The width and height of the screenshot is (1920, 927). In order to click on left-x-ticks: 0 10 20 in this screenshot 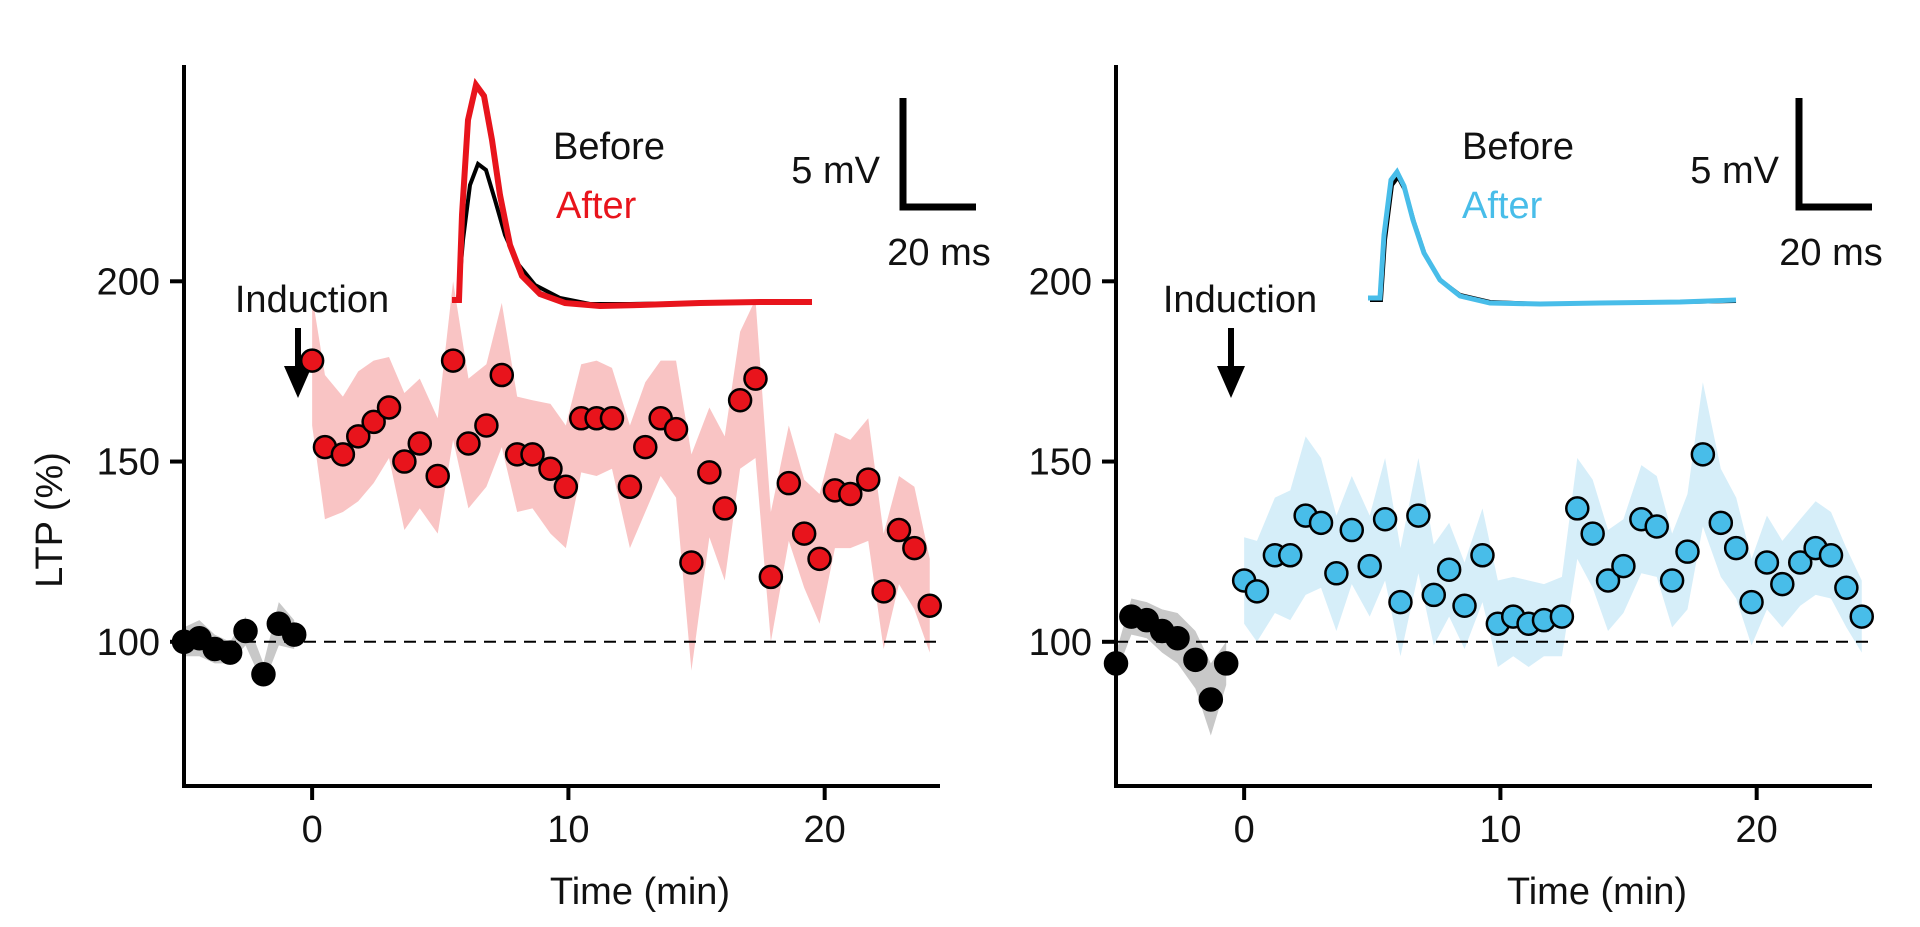, I will do `click(574, 818)`.